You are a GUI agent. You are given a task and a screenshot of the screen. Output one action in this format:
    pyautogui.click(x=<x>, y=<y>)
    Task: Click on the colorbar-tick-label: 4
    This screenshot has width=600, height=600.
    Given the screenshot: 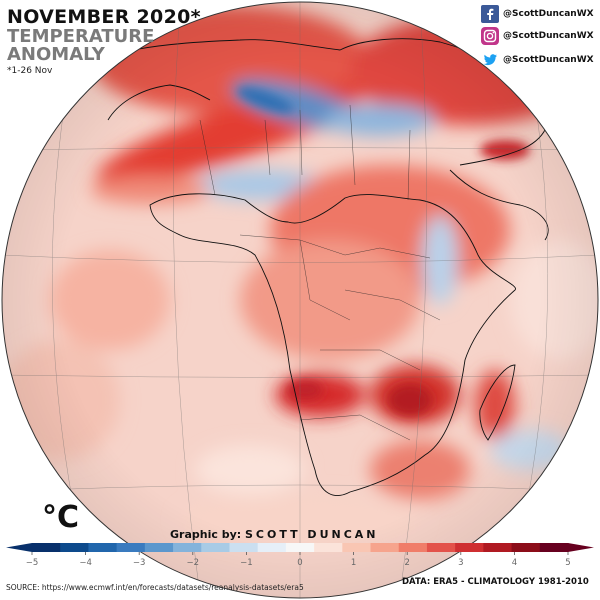 What is the action you would take?
    pyautogui.click(x=514, y=563)
    